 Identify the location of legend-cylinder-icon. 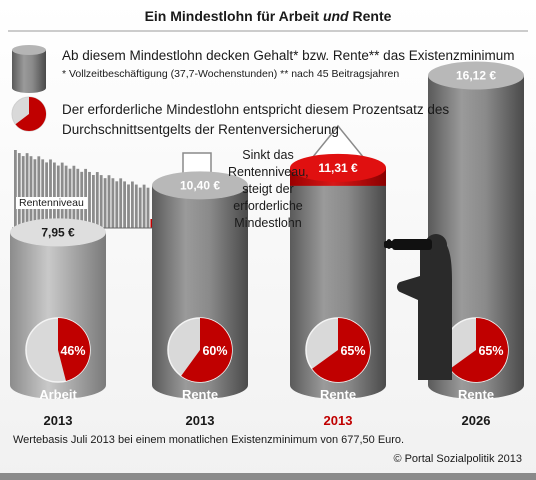
(29, 69).